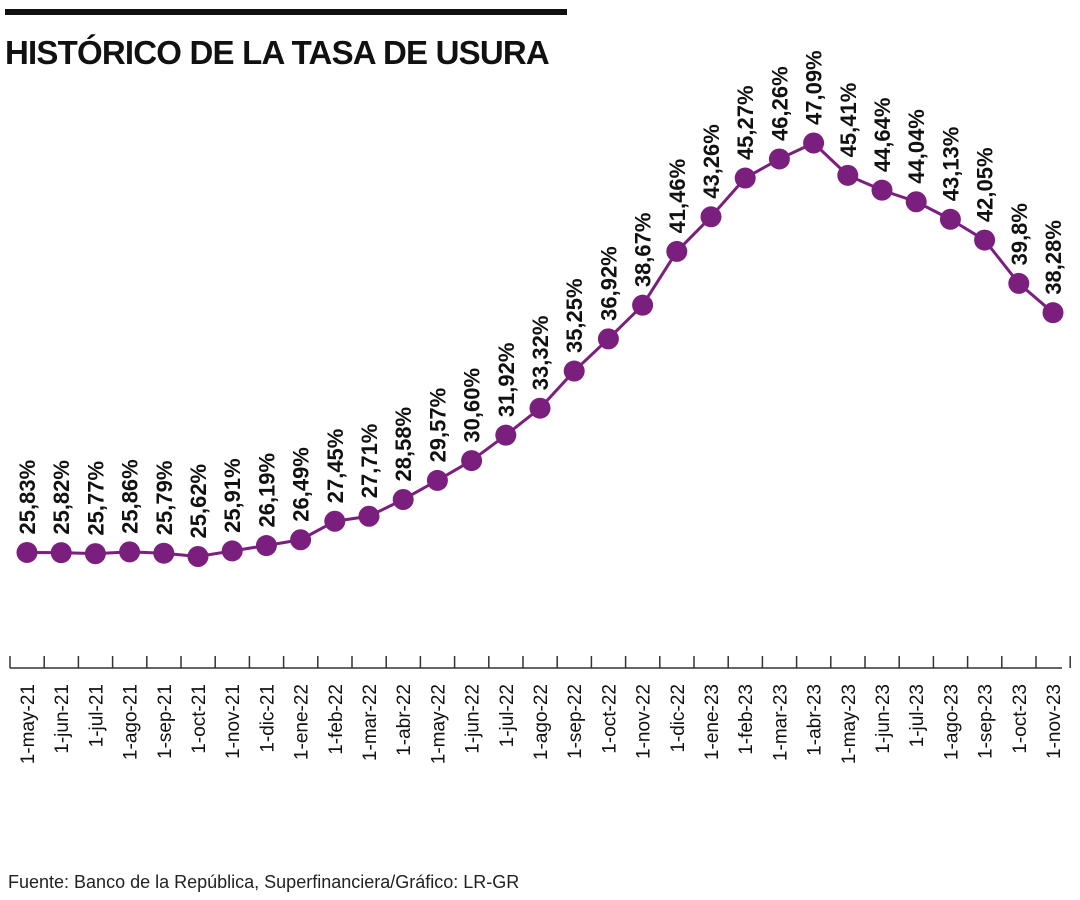 This screenshot has height=900, width=1080. What do you see at coordinates (96, 715) in the screenshot?
I see `x-tick-label: 1-jul-21` at bounding box center [96, 715].